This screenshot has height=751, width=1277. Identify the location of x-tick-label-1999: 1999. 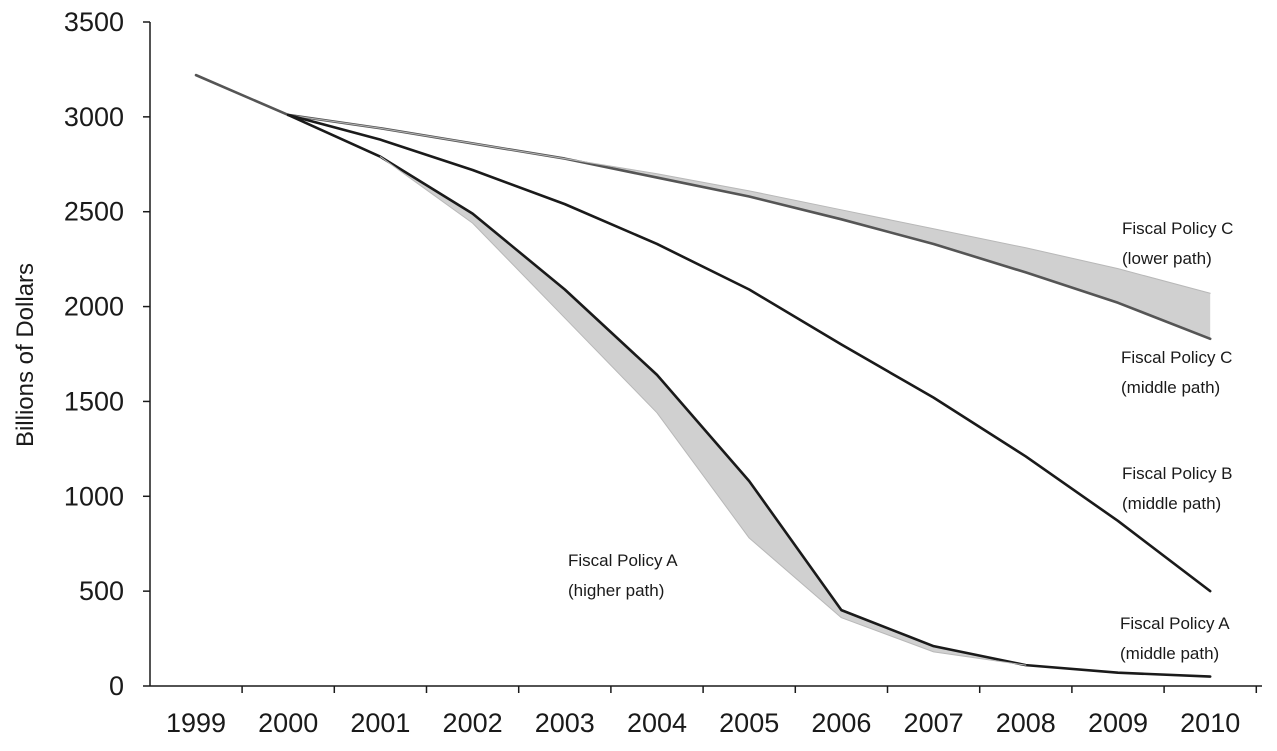
(196, 723).